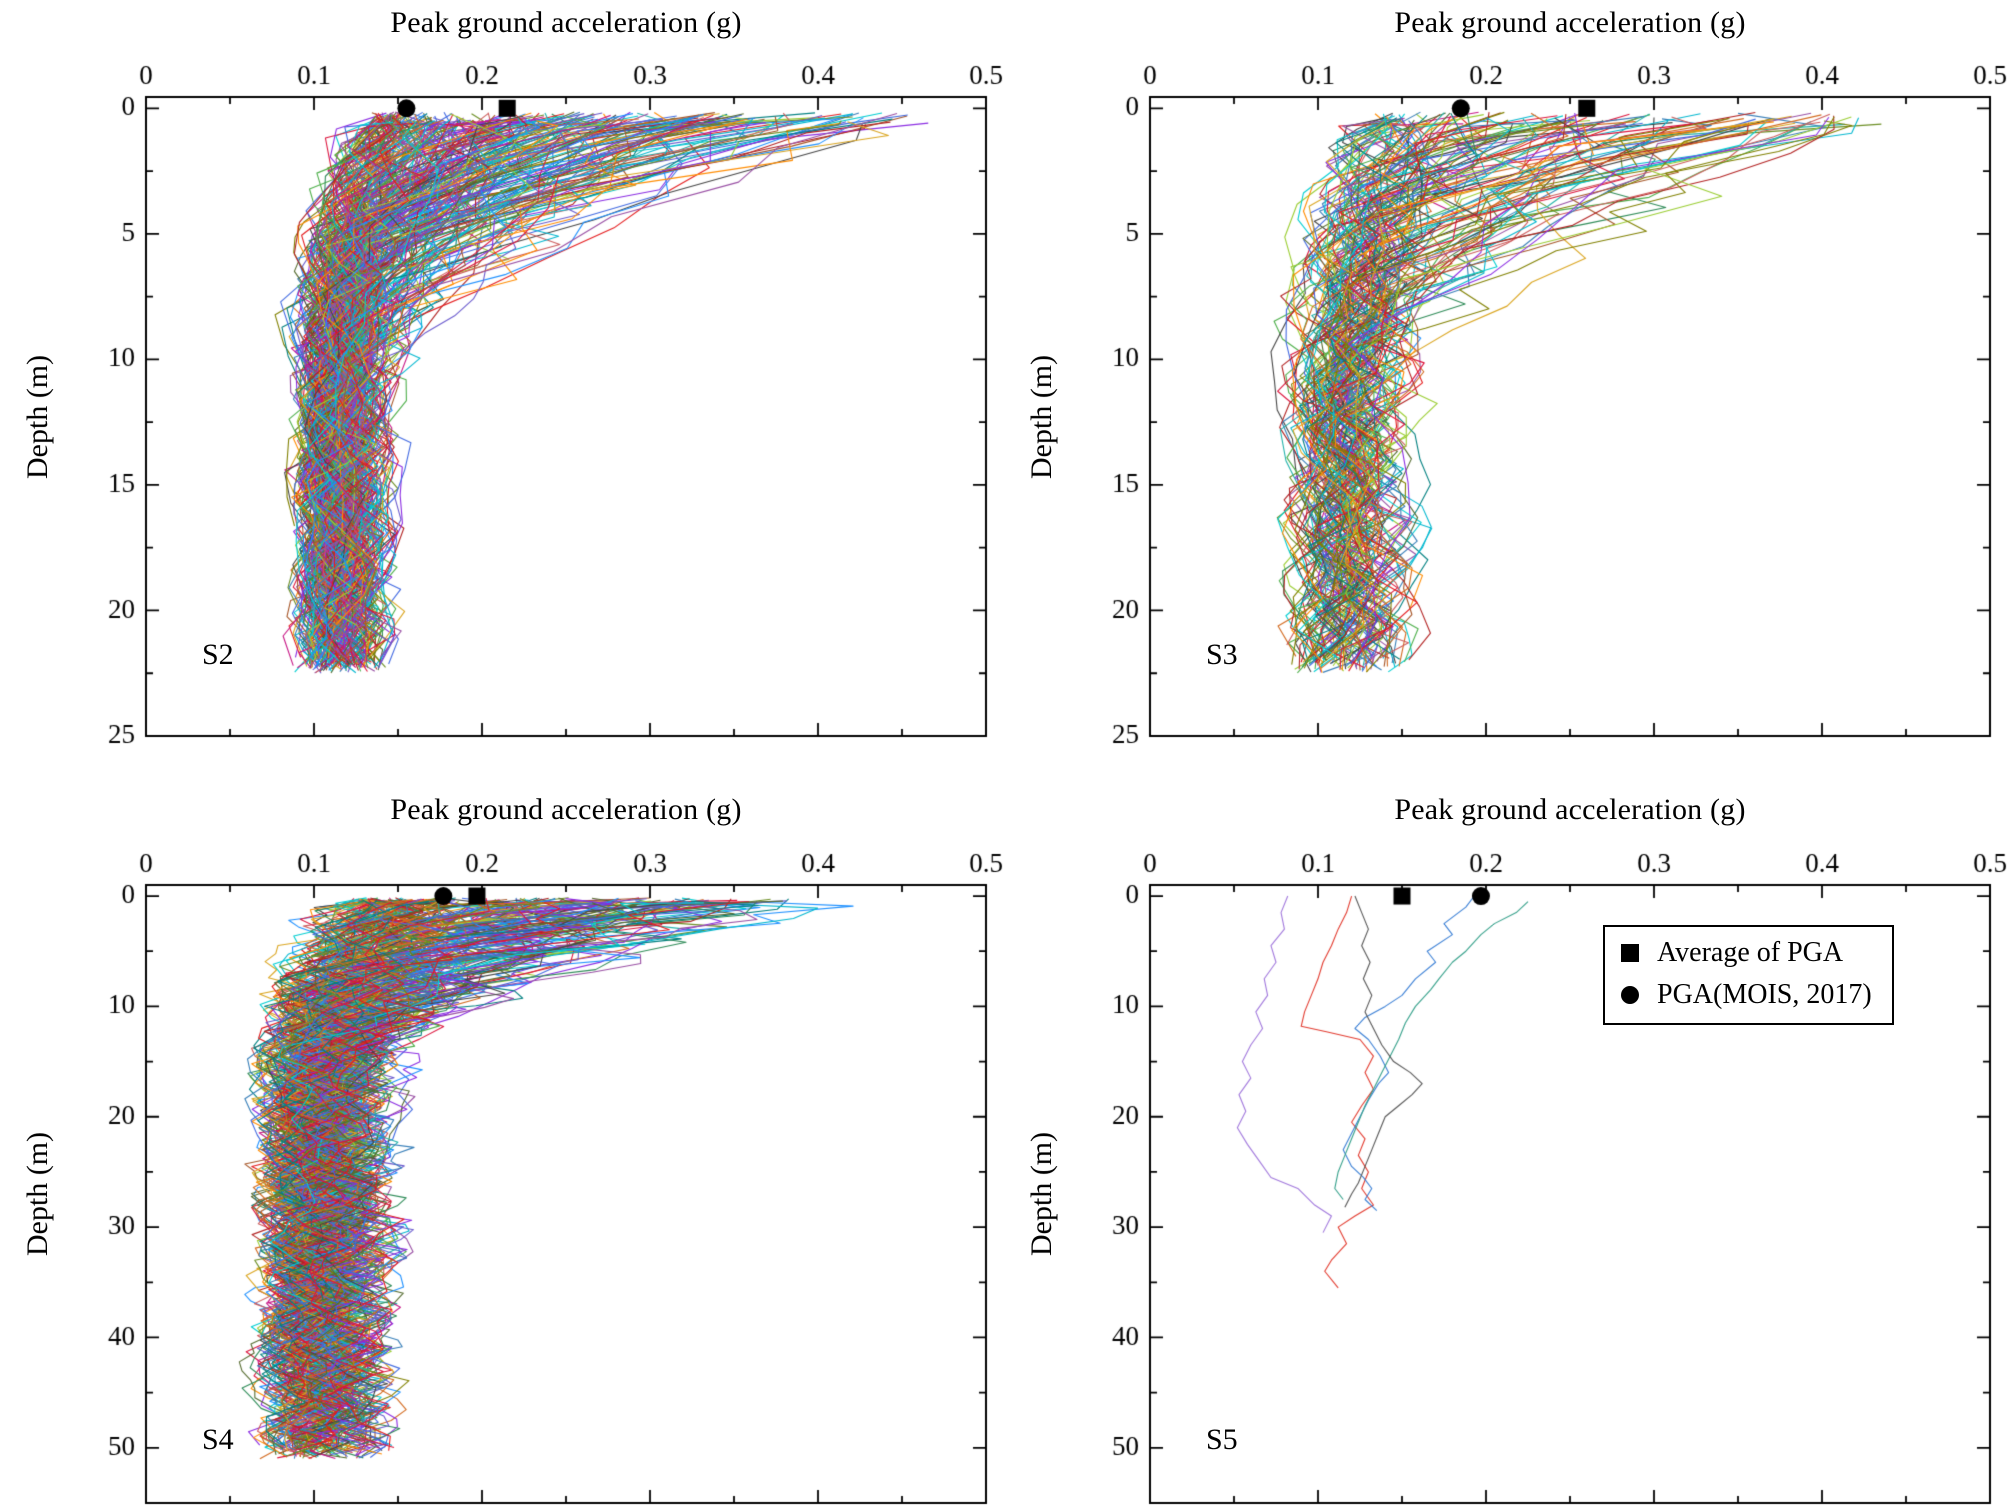 This screenshot has width=2008, height=1511. What do you see at coordinates (566, 22) in the screenshot?
I see `x-axis-title-s2: Peak ground acceleration (g)` at bounding box center [566, 22].